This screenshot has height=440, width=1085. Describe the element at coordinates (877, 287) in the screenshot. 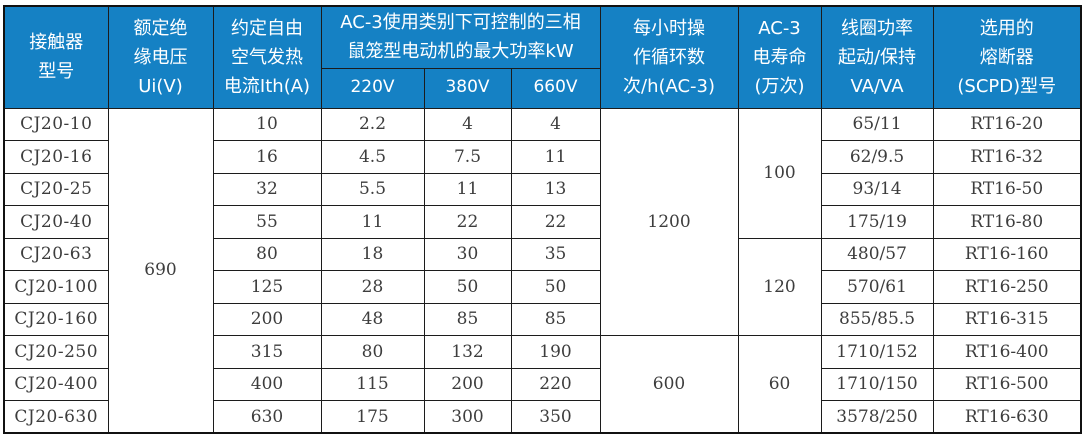

I see `cell-coil: 570/61` at that location.